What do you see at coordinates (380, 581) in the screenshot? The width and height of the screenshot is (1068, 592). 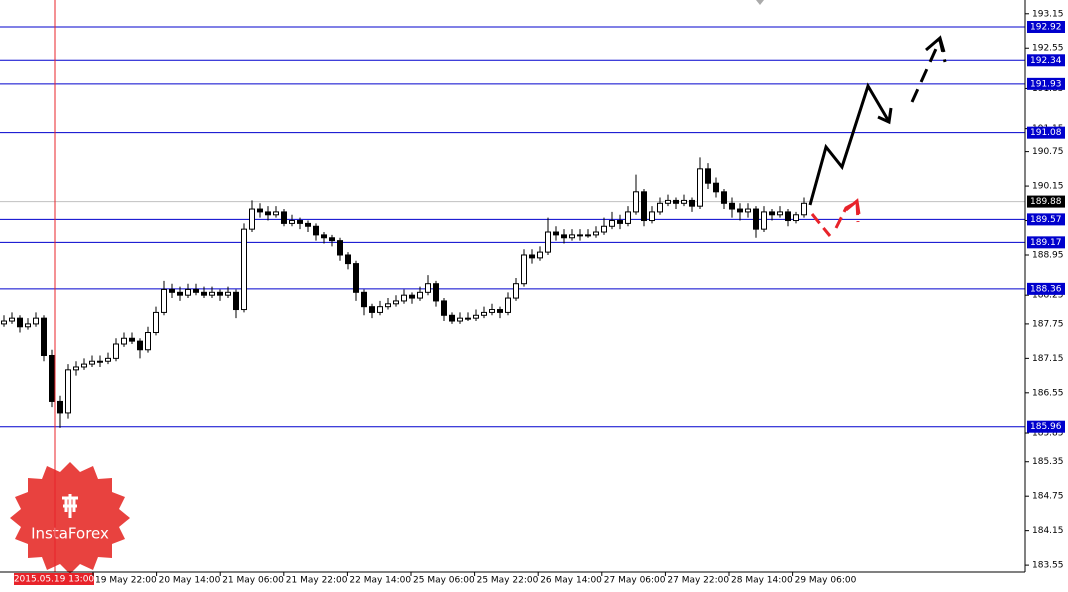 I see `x-tick-label: 22 May 14:00` at bounding box center [380, 581].